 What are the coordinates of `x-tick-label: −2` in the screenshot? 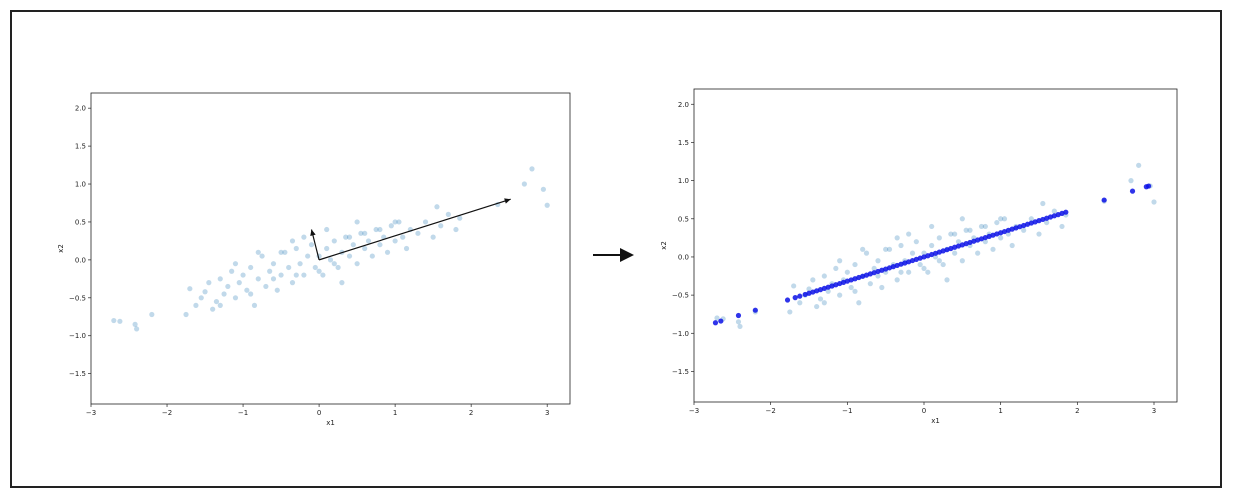 It's located at (167, 413).